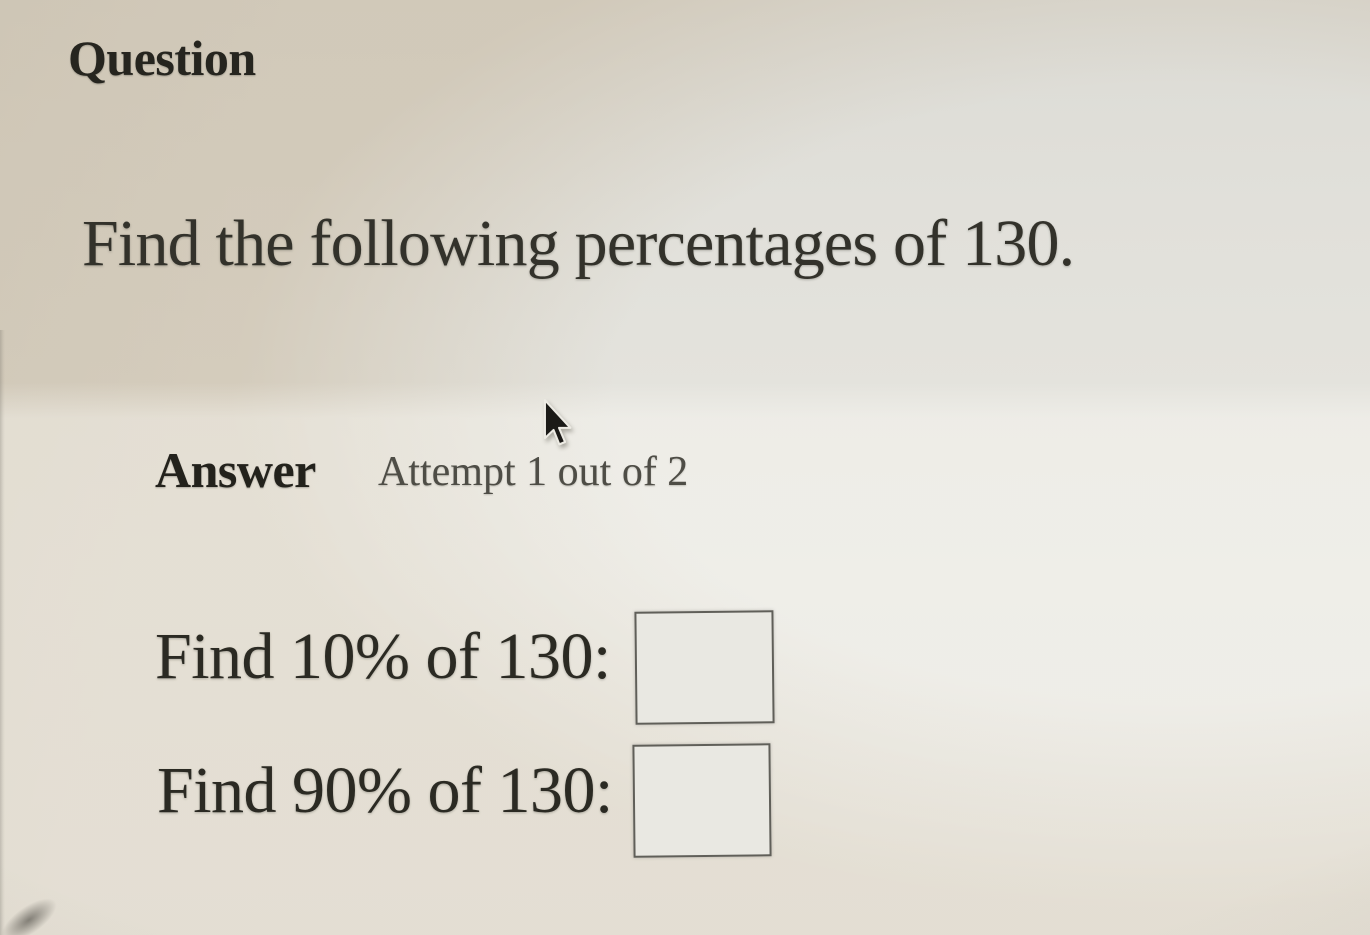 This screenshot has height=935, width=1370. What do you see at coordinates (704, 667) in the screenshot?
I see `answer-input-10-percent` at bounding box center [704, 667].